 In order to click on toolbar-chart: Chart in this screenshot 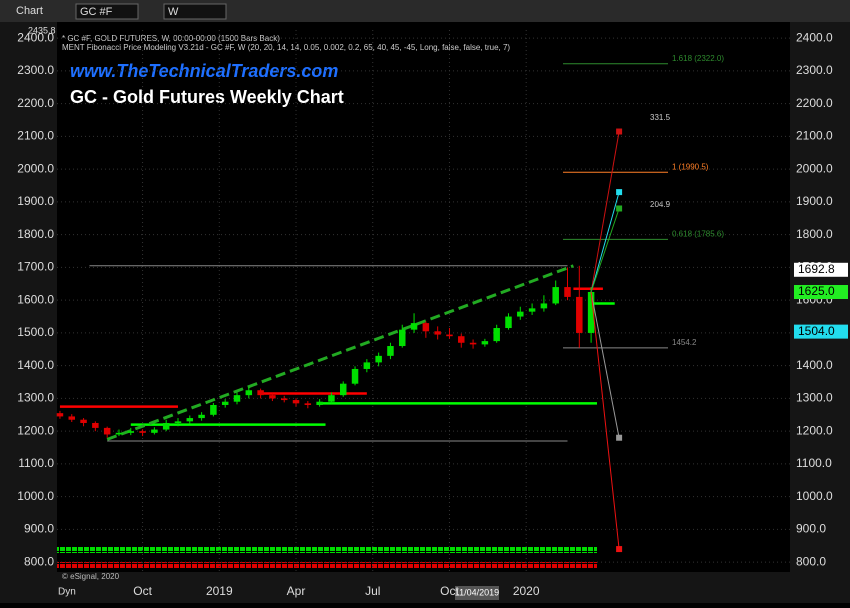, I will do `click(29, 11)`.